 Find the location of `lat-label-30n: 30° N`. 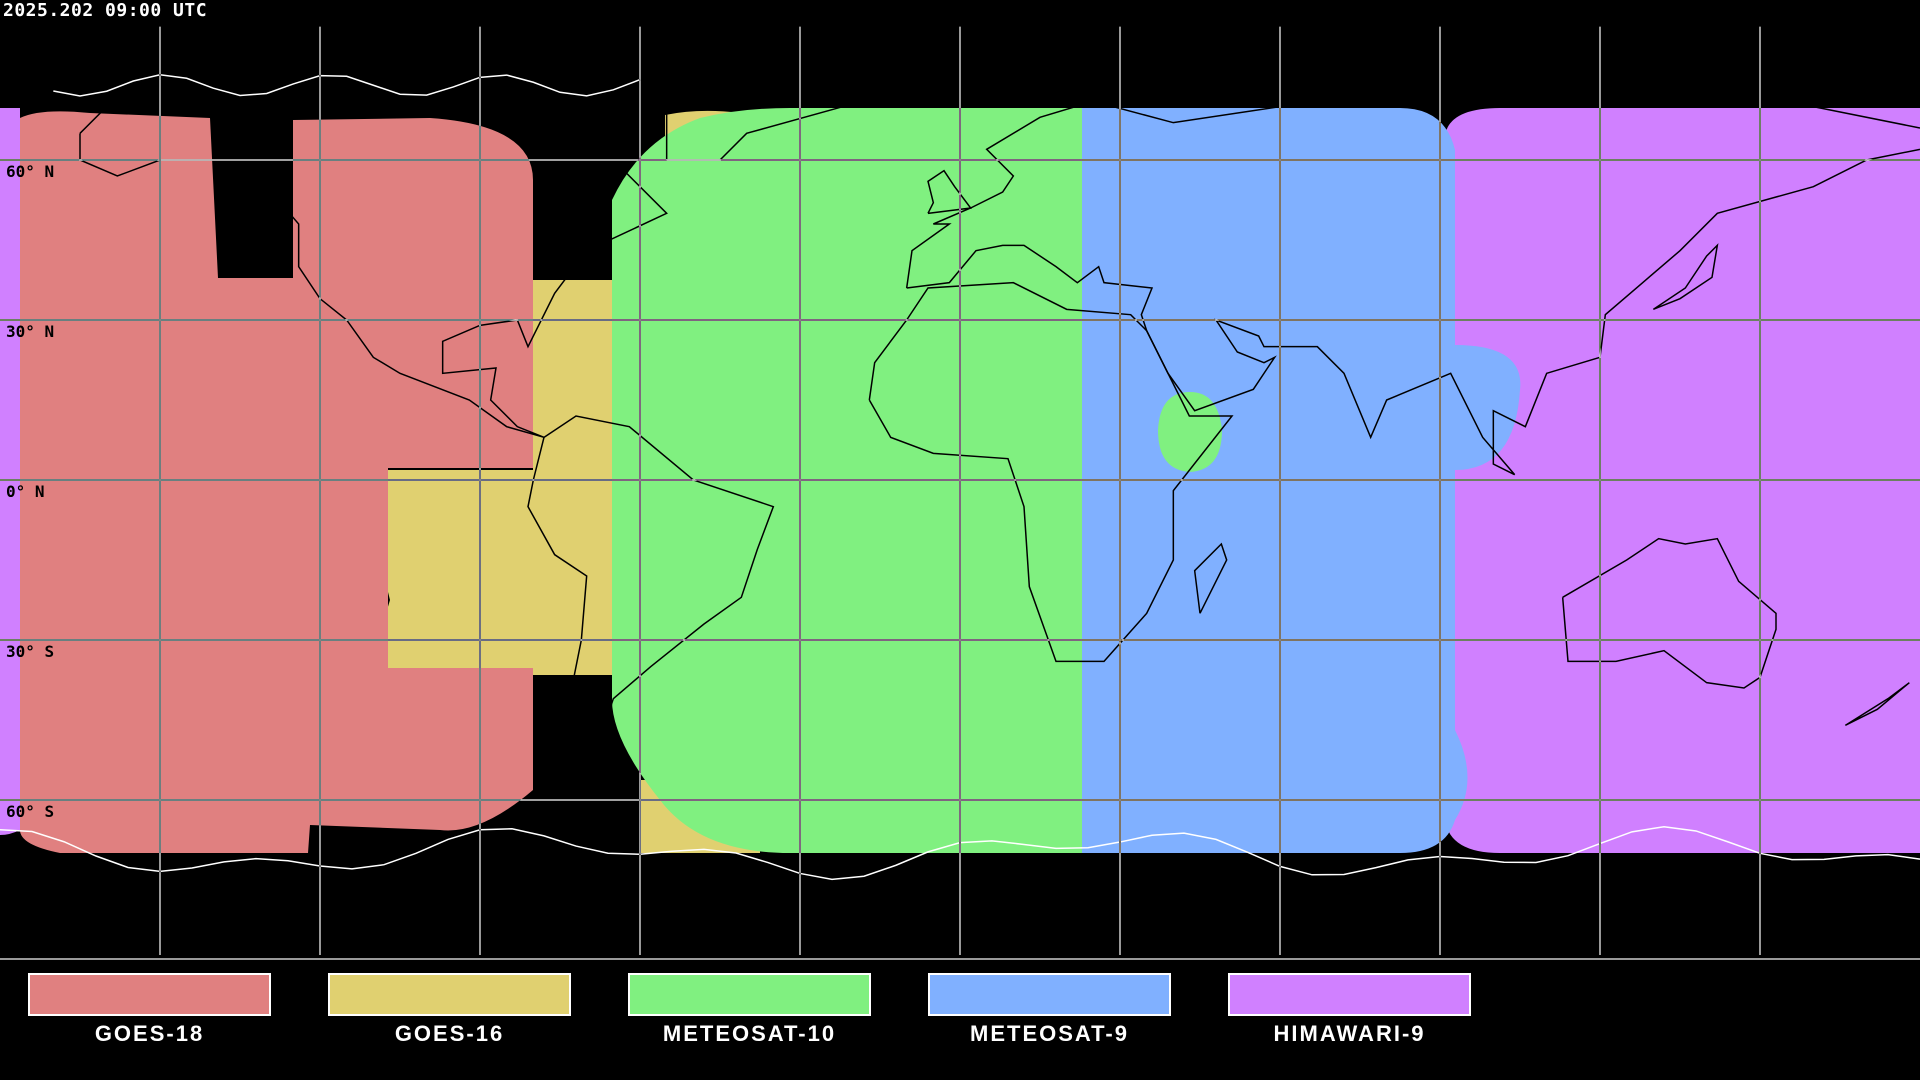

lat-label-30n: 30° N is located at coordinates (30, 331).